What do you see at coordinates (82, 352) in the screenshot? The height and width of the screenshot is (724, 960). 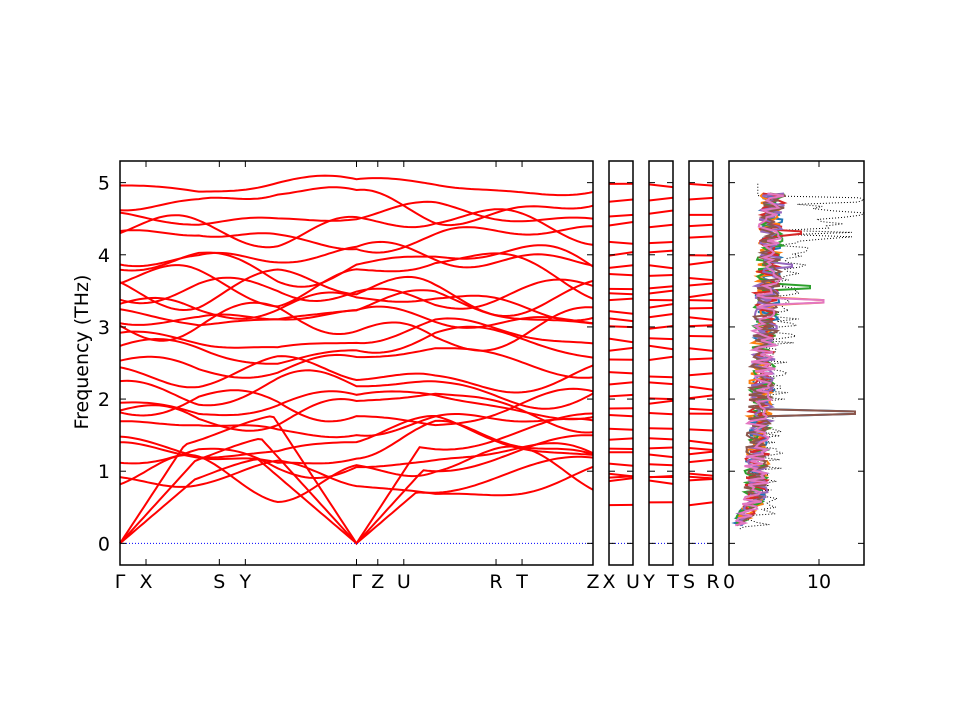 I see `y-axis-label: Frequency (THz)` at bounding box center [82, 352].